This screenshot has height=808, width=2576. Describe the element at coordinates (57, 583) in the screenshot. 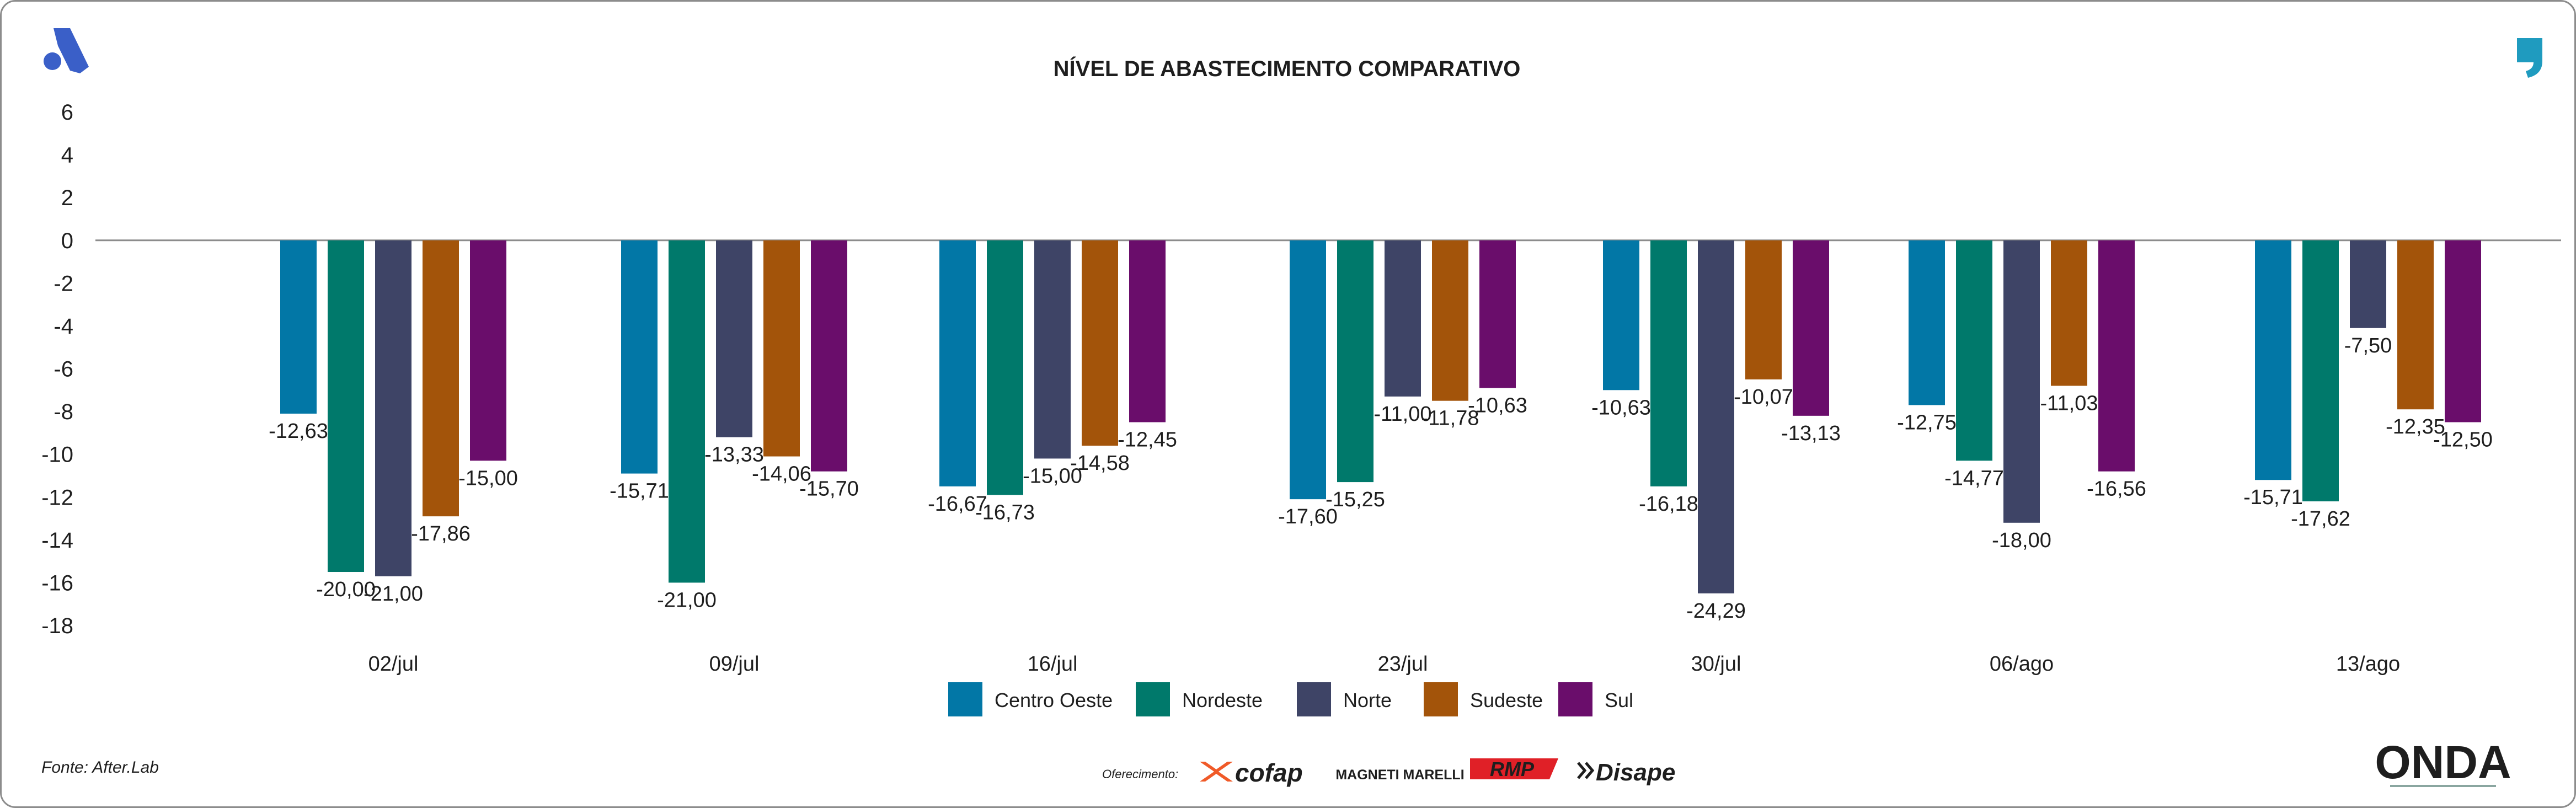

I see `y-tick-label: -16` at that location.